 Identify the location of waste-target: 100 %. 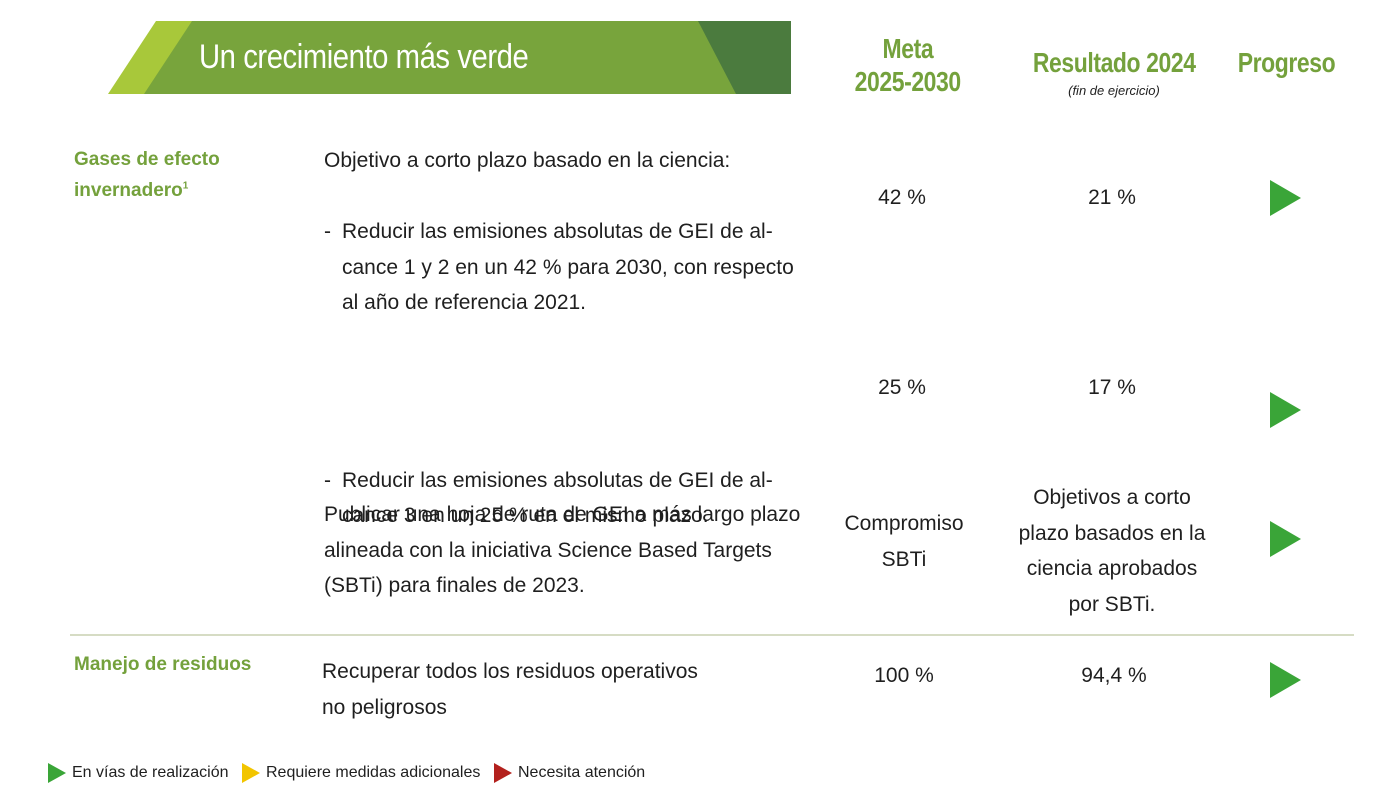
(904, 675).